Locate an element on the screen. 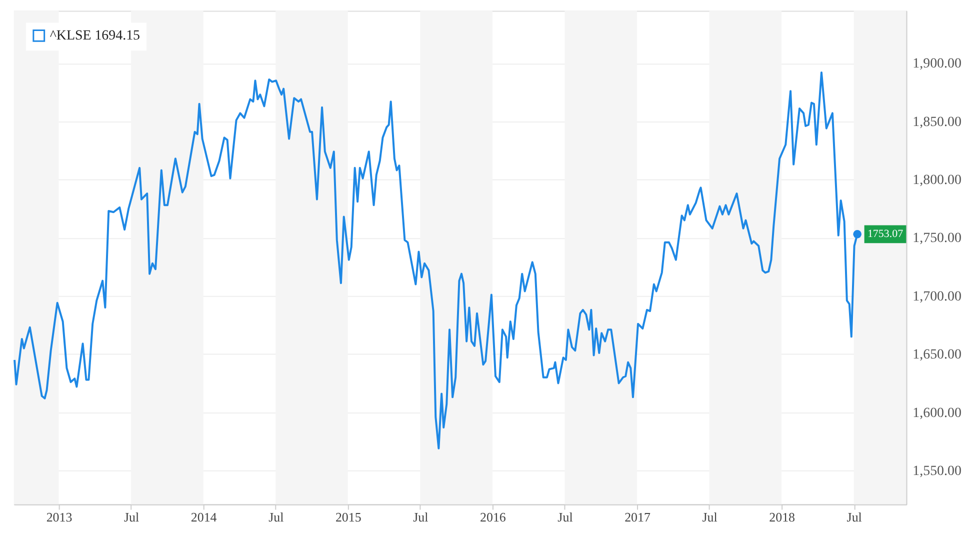 Image resolution: width=966 pixels, height=536 pixels. y-tick-label: 1,650.00 is located at coordinates (937, 355).